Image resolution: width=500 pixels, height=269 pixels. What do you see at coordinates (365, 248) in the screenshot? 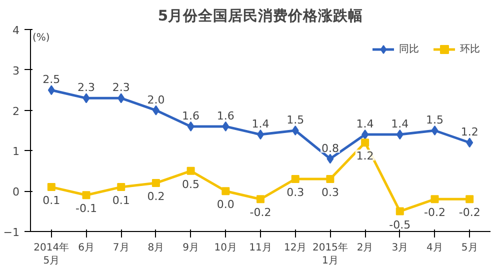
I see `x-tick-label: 2月` at bounding box center [365, 248].